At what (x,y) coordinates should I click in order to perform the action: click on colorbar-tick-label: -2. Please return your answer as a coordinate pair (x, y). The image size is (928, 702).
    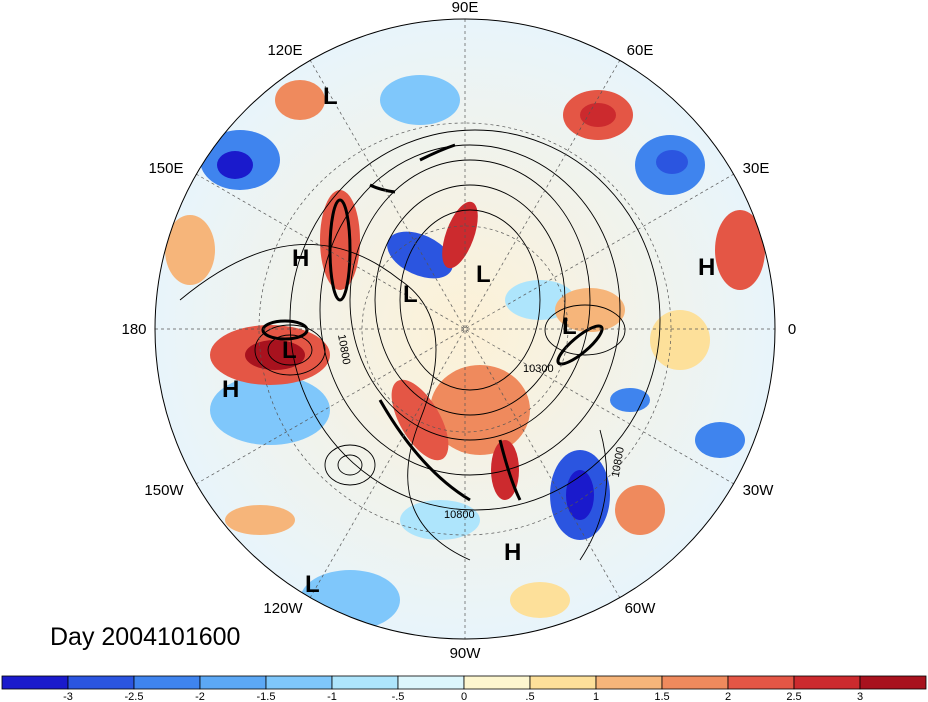
    Looking at the image, I should click on (200, 696).